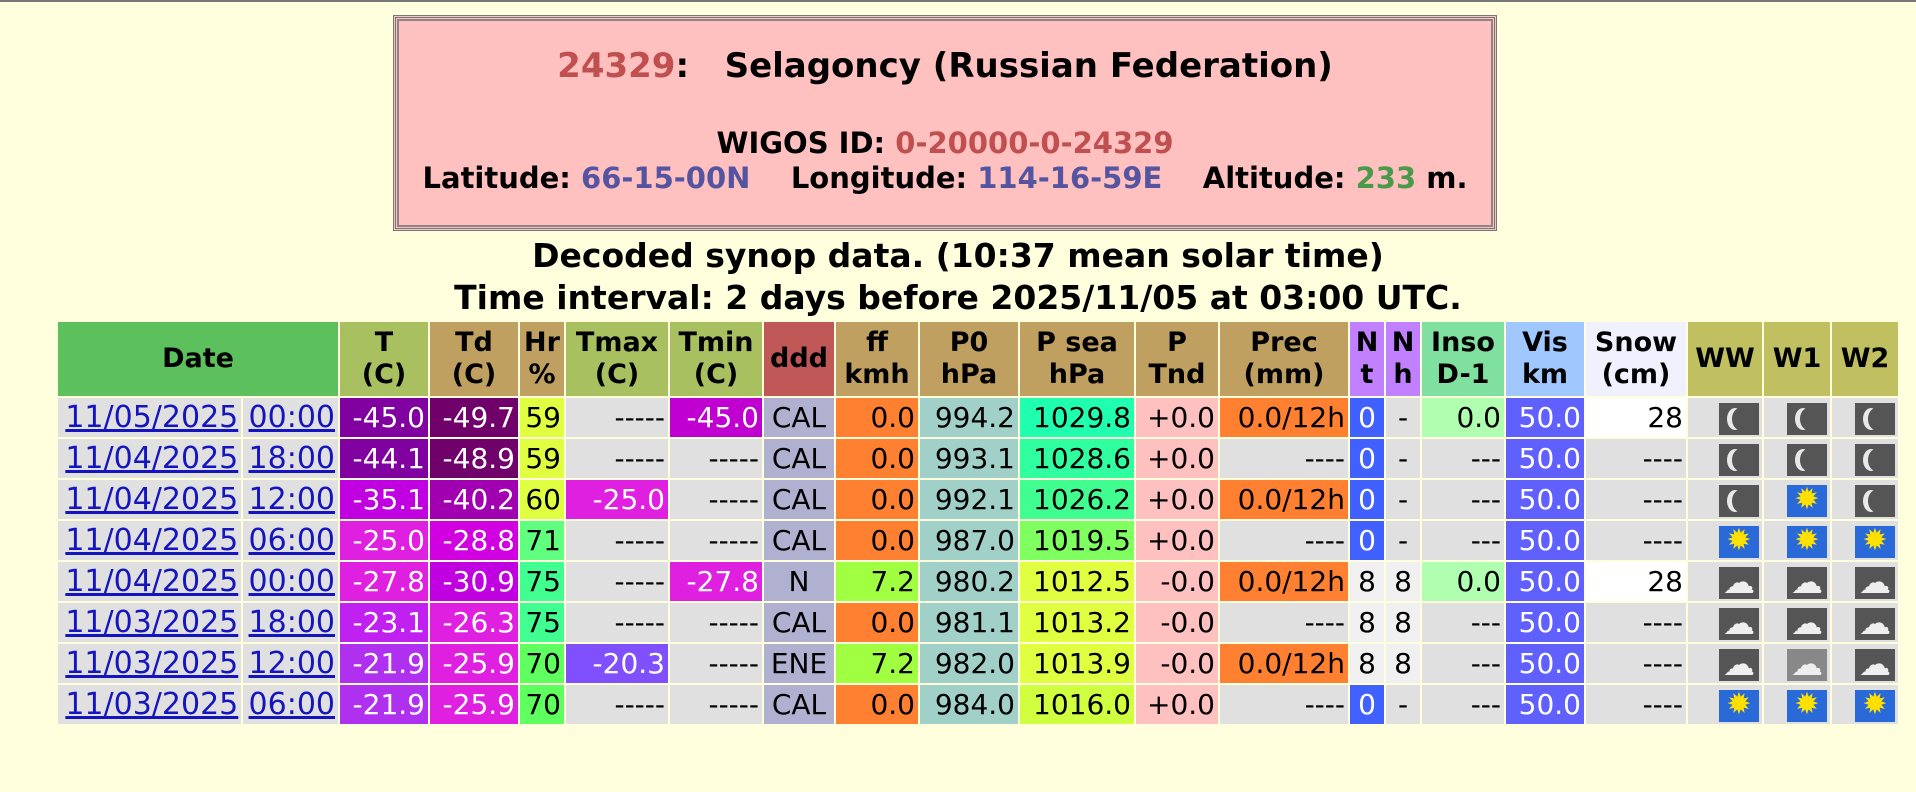  Describe the element at coordinates (969, 342) in the screenshot. I see `column-header-line1: P0` at that location.